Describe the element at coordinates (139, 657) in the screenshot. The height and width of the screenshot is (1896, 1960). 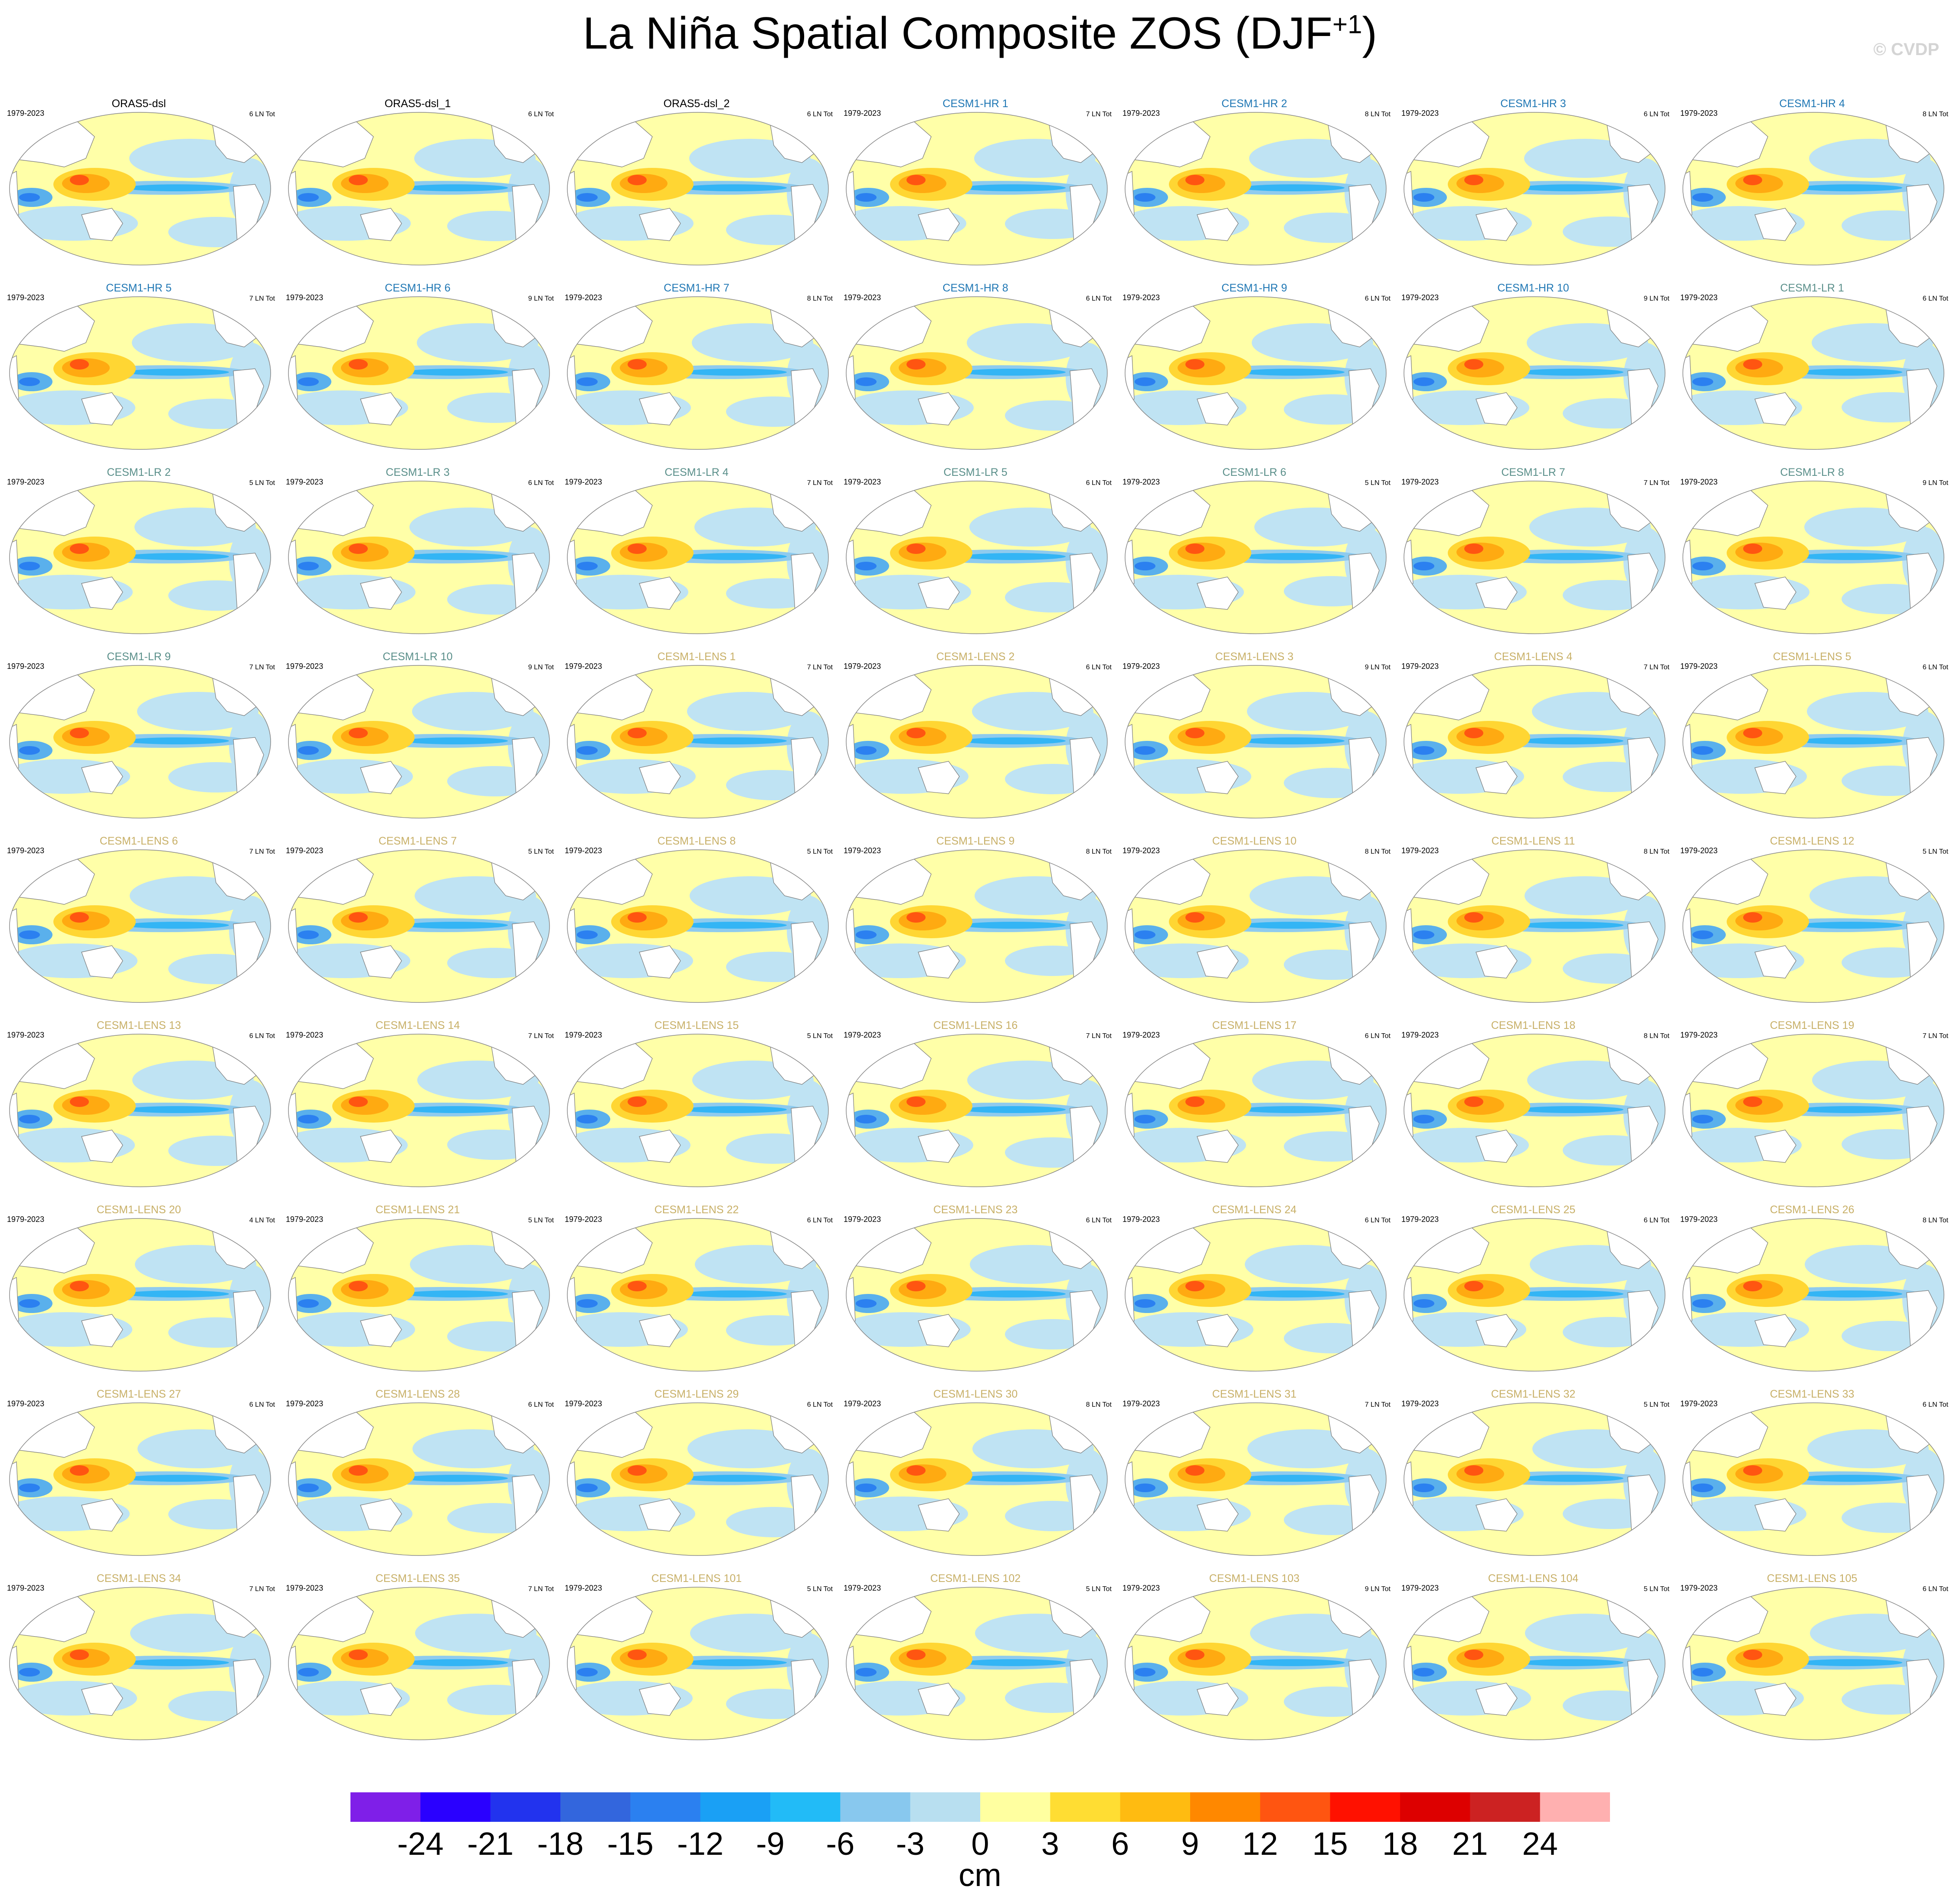
I see `panel-title: CESM1-LR 9` at that location.